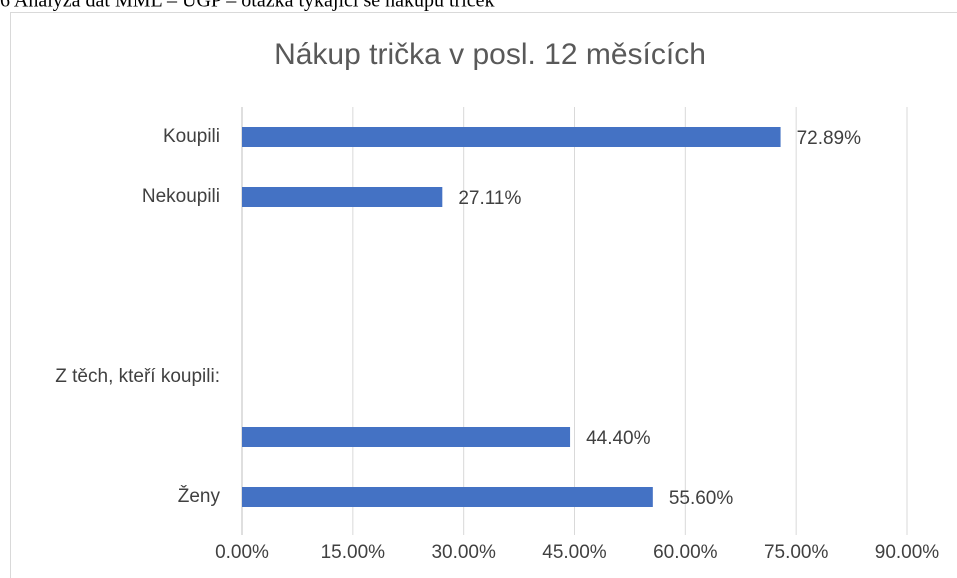 Image resolution: width=957 pixels, height=578 pixels. What do you see at coordinates (907, 552) in the screenshot?
I see `x-tick-label: 90.00%` at bounding box center [907, 552].